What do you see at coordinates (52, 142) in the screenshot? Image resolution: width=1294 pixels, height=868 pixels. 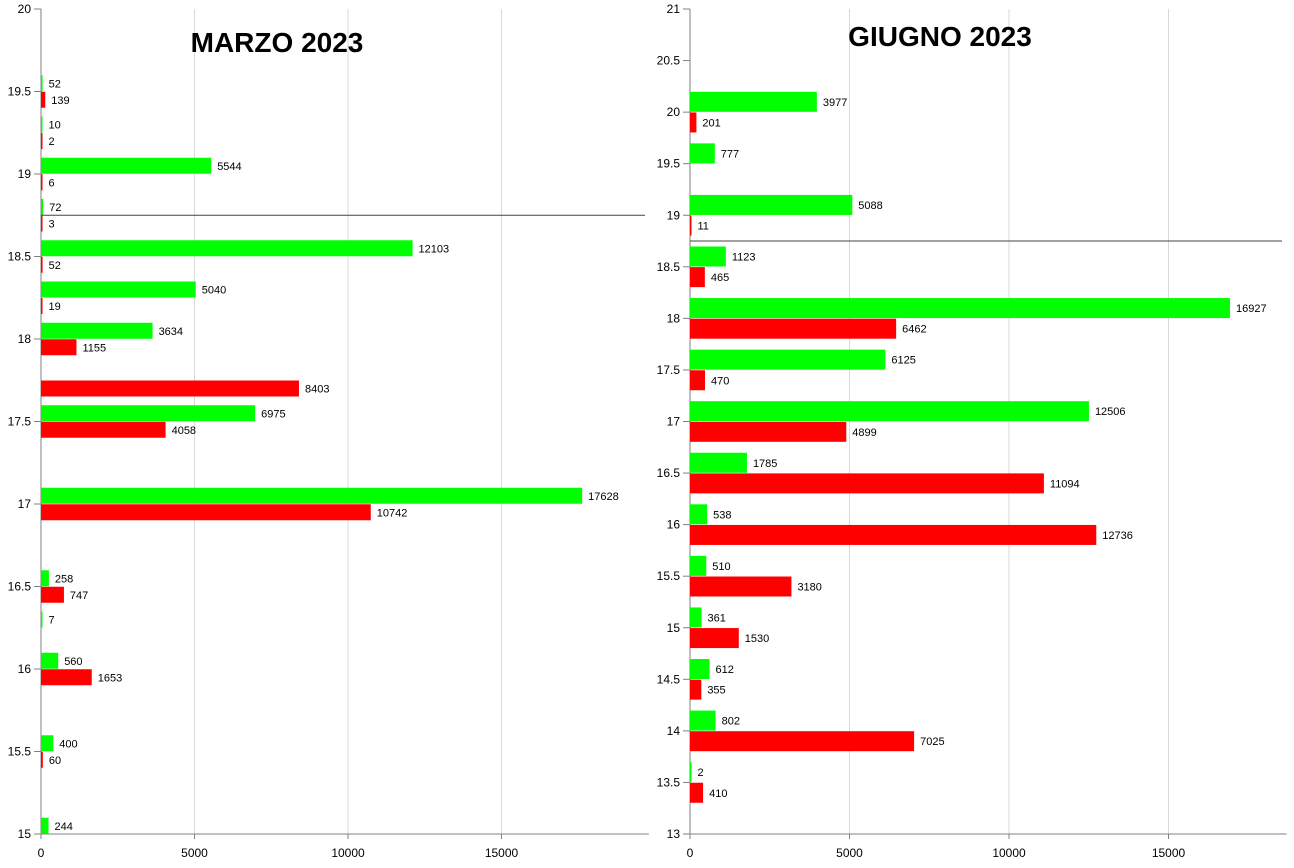 I see `data-label: 2` at bounding box center [52, 142].